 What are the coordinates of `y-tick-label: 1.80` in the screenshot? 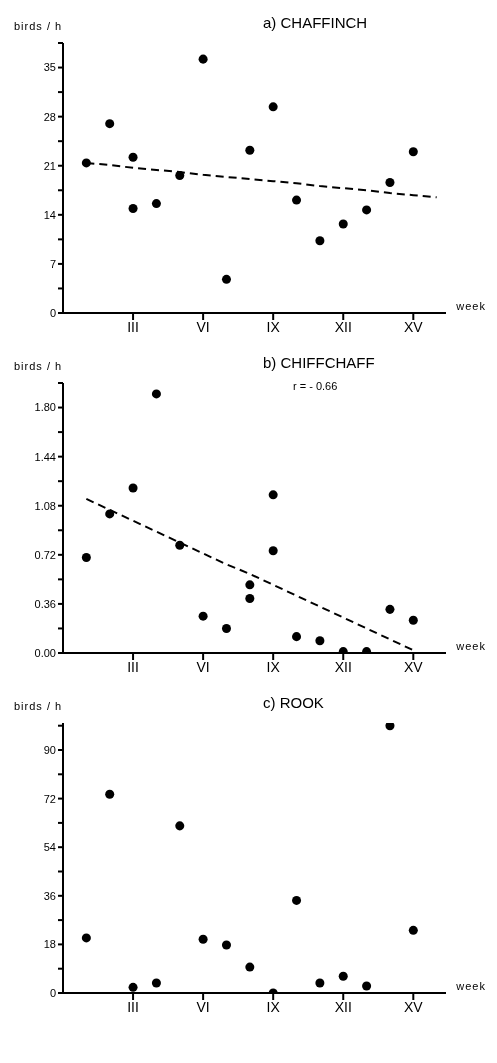 It's located at (45, 407).